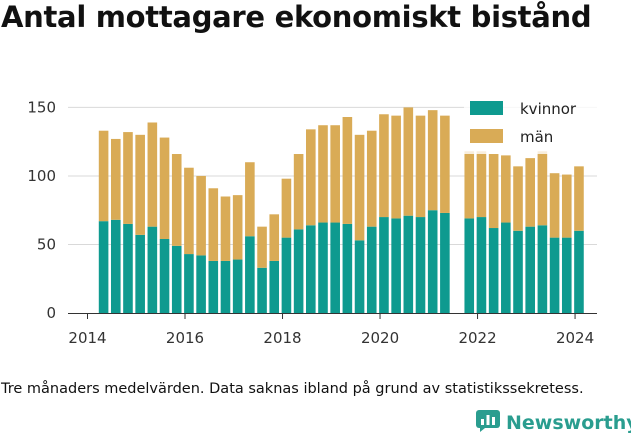 This screenshot has height=439, width=631. Describe the element at coordinates (531, 123) in the screenshot. I see `legend: kvinnor män` at that location.